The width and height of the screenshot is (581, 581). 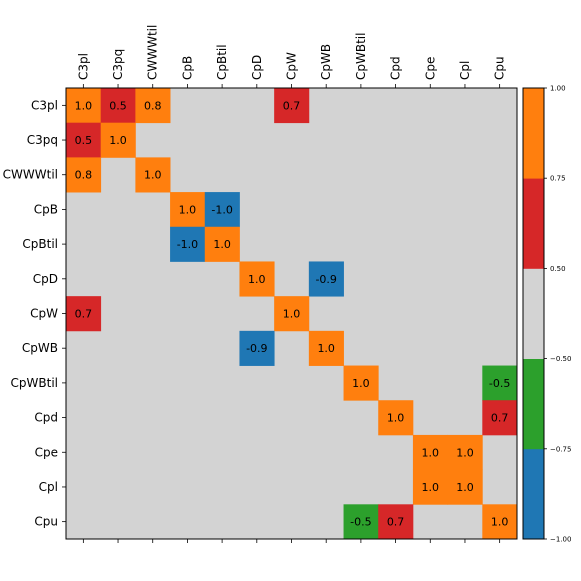 What do you see at coordinates (560, 449) in the screenshot?
I see `colorbar-tick-label: −0.75` at bounding box center [560, 449].